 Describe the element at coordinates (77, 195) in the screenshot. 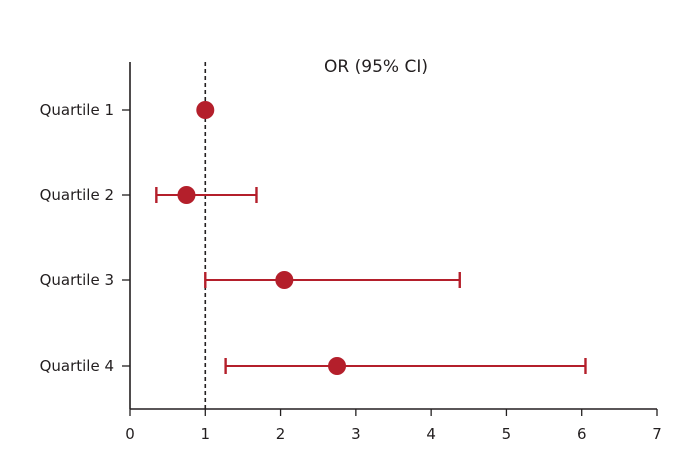

I see `category-label: Quartile 2` at that location.